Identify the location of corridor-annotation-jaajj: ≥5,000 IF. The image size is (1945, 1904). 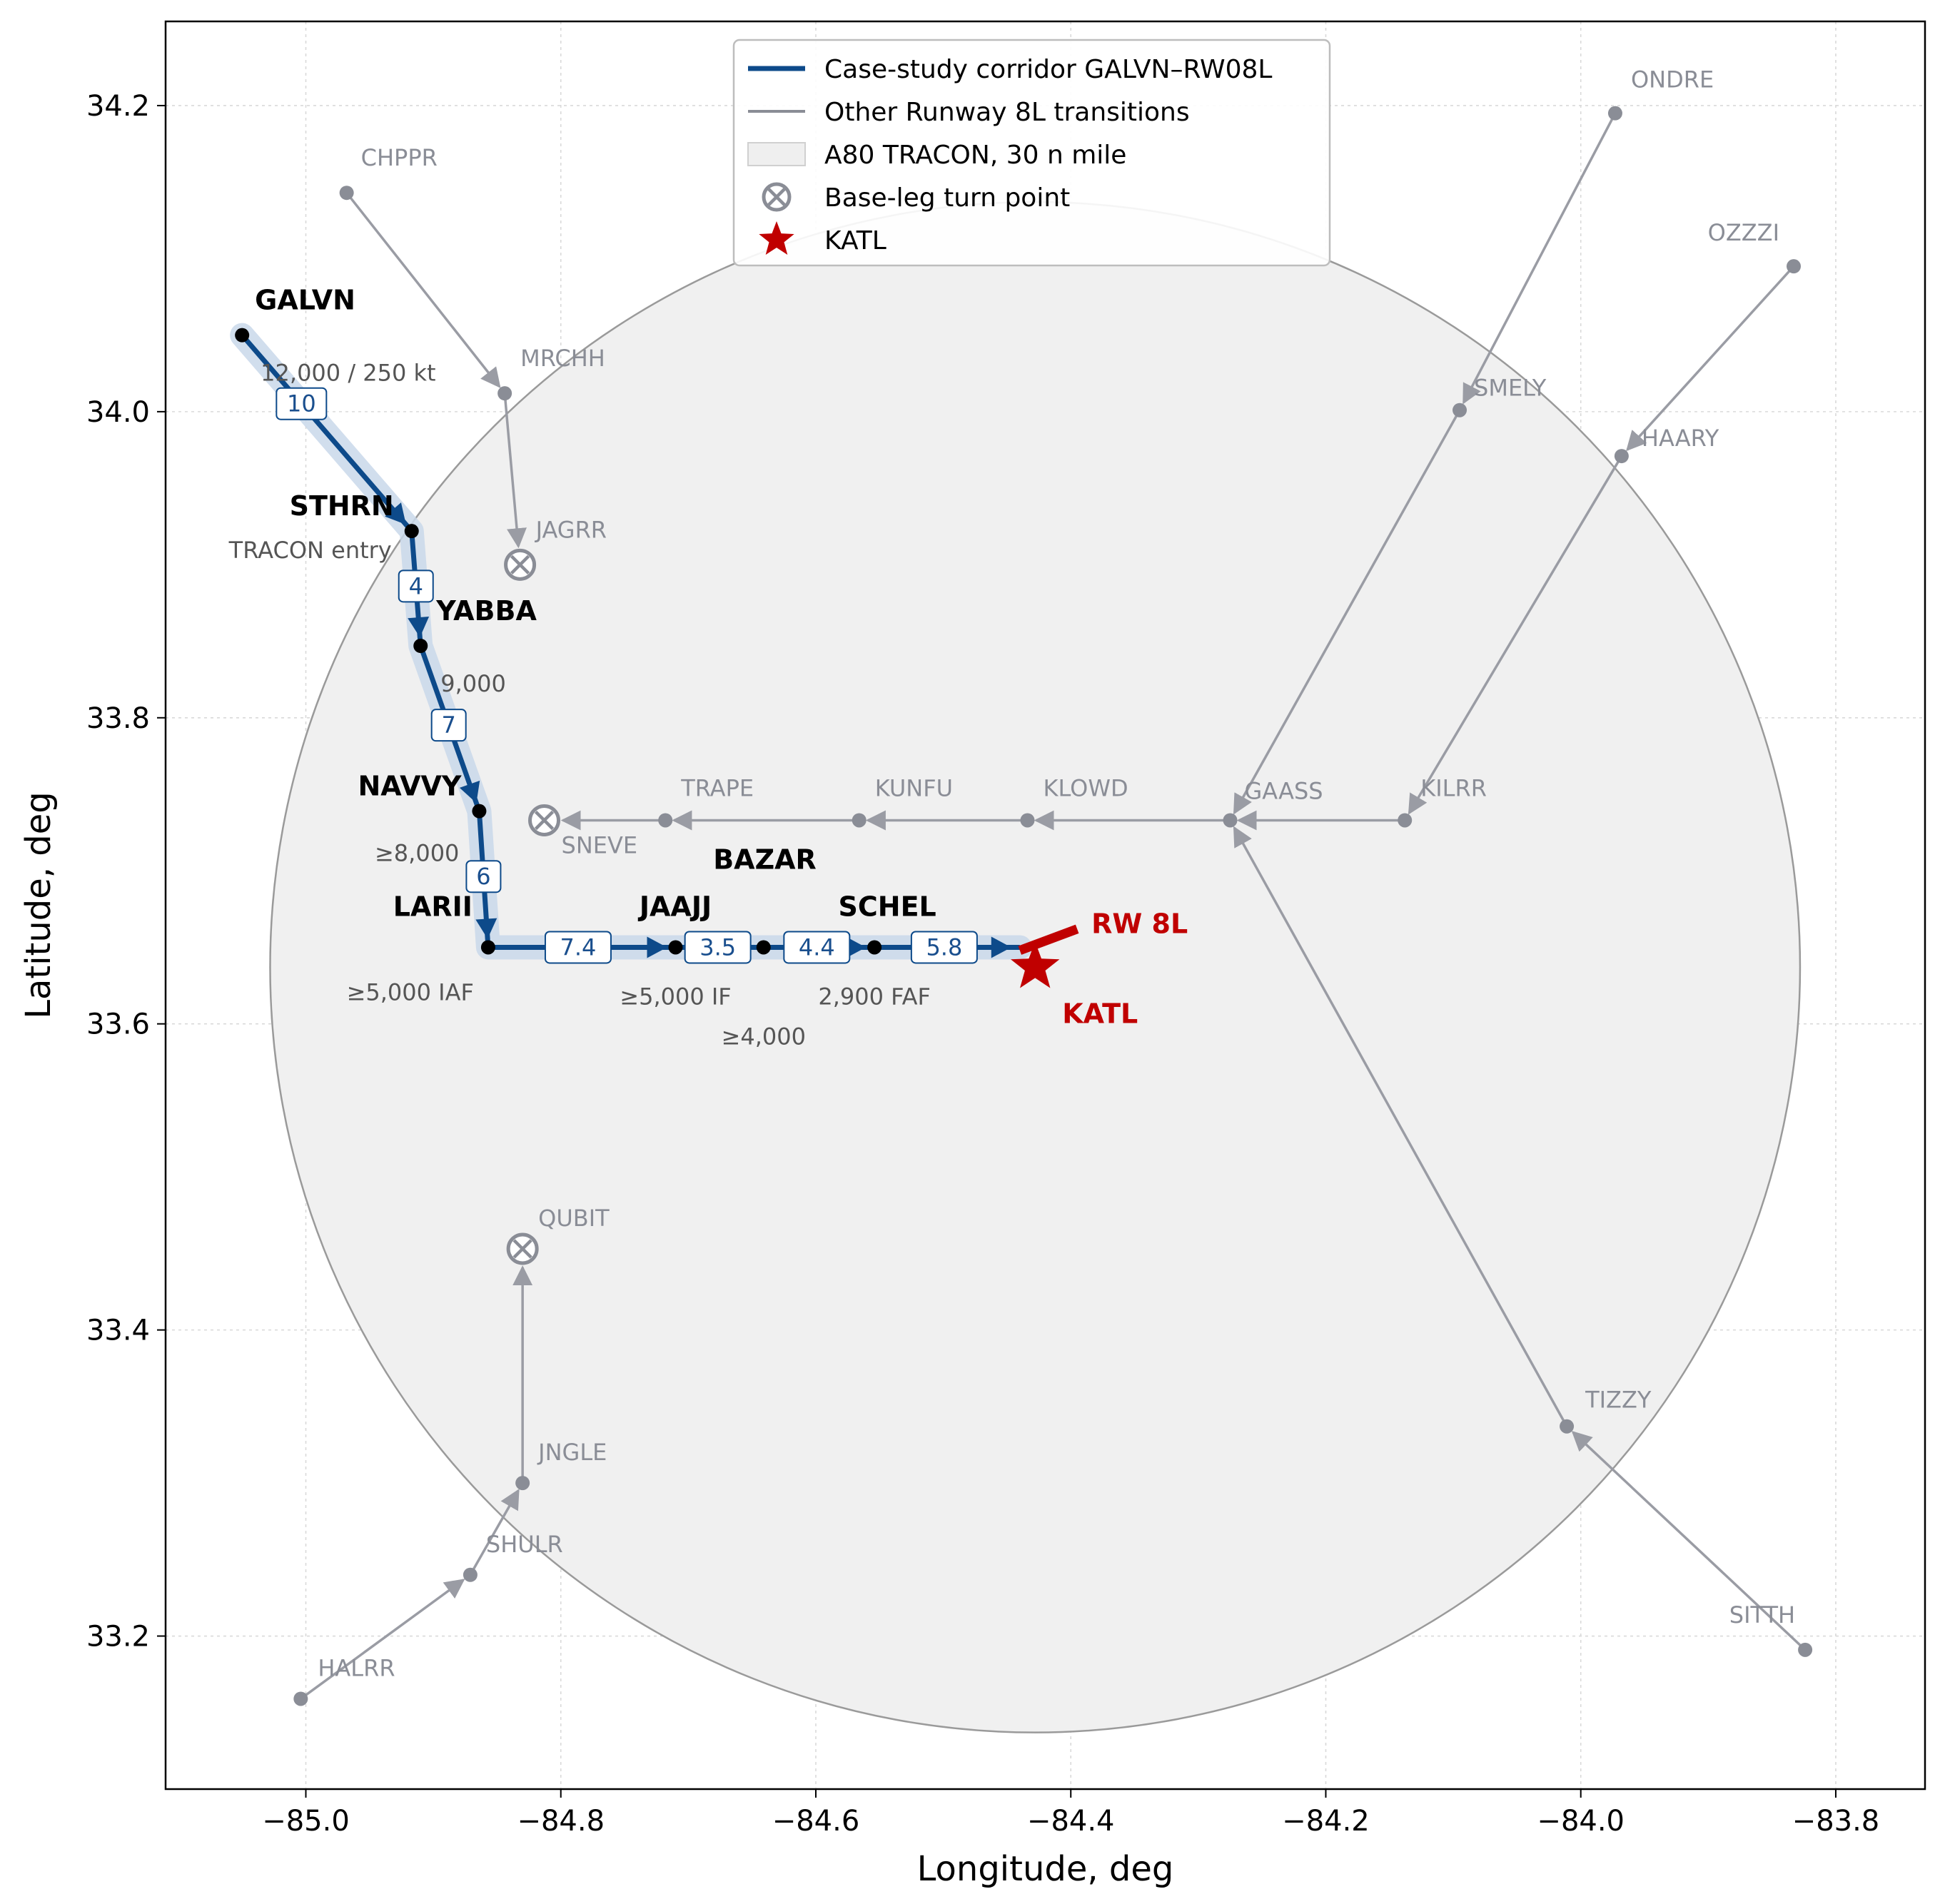
(675, 996).